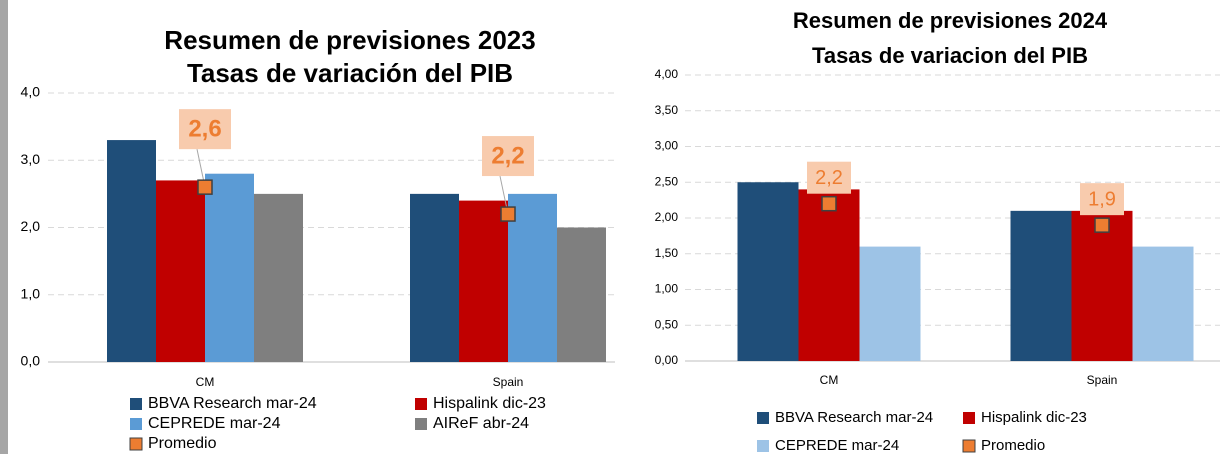  What do you see at coordinates (31, 226) in the screenshot?
I see `y-tick-label: 2,0` at bounding box center [31, 226].